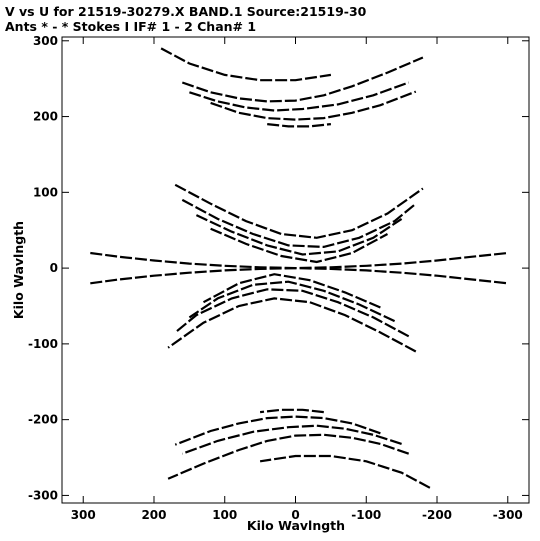 Image resolution: width=540 pixels, height=541 pixels. Describe the element at coordinates (153, 515) in the screenshot. I see `x-tick-label: 200` at that location.